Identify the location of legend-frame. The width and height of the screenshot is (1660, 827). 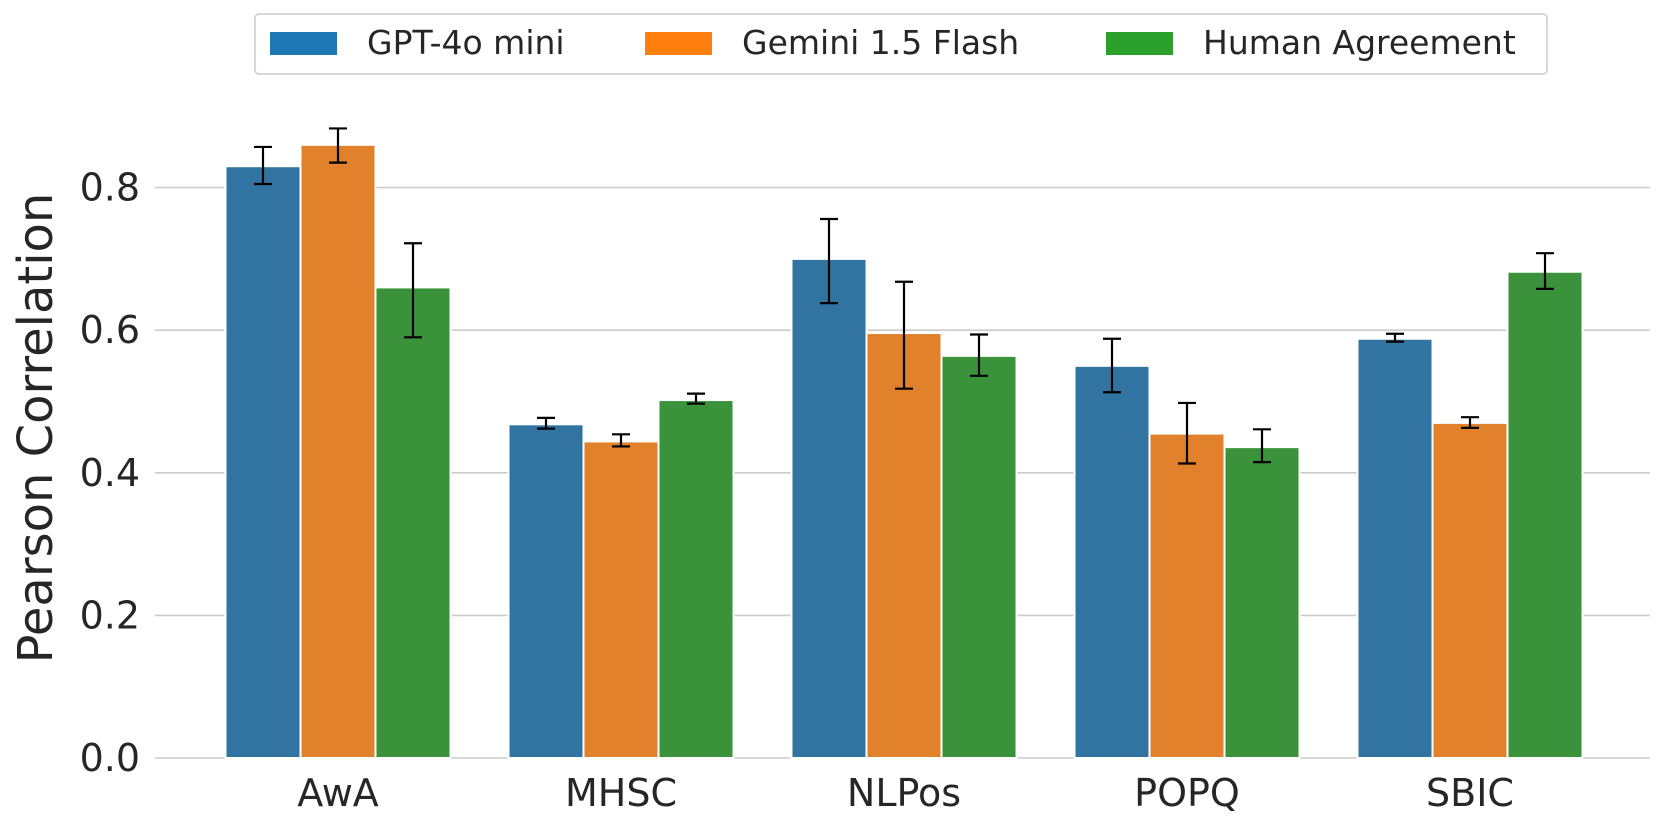
(901, 44).